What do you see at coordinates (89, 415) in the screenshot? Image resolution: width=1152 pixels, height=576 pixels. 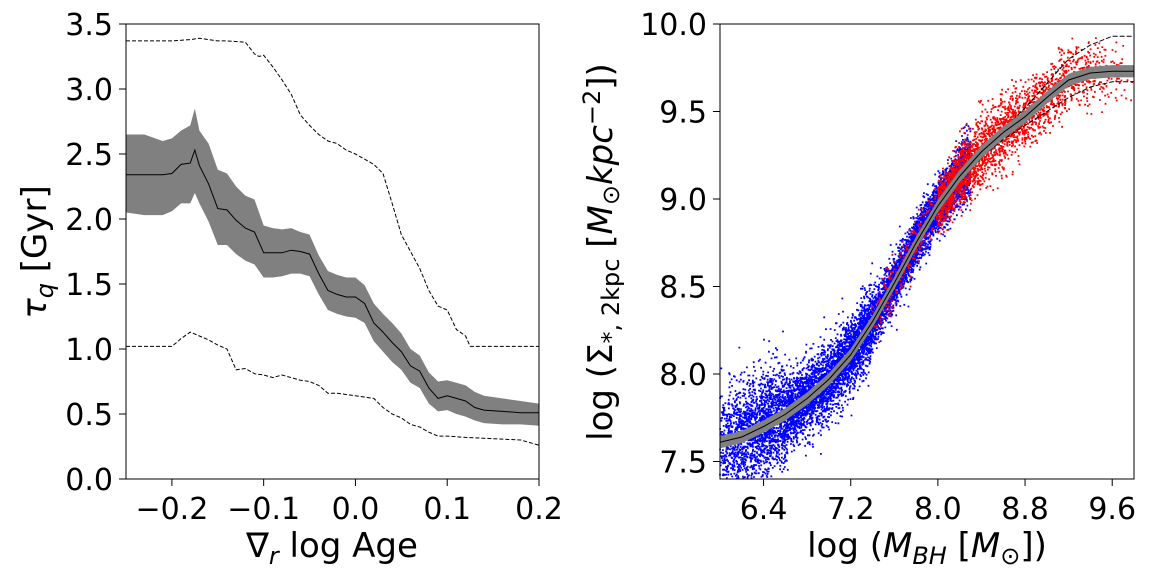 I see `panel1-ytick-label: 0.5` at bounding box center [89, 415].